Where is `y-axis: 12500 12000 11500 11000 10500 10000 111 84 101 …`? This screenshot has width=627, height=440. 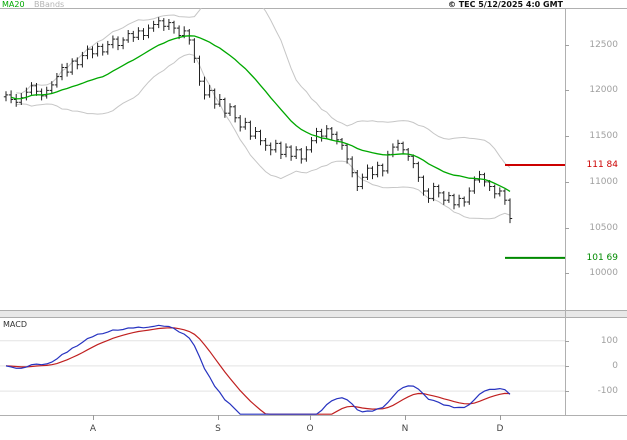
y-axis: 12500 12000 11500 11000 10500 10000 111 84 101 … is located at coordinates (596, 220).